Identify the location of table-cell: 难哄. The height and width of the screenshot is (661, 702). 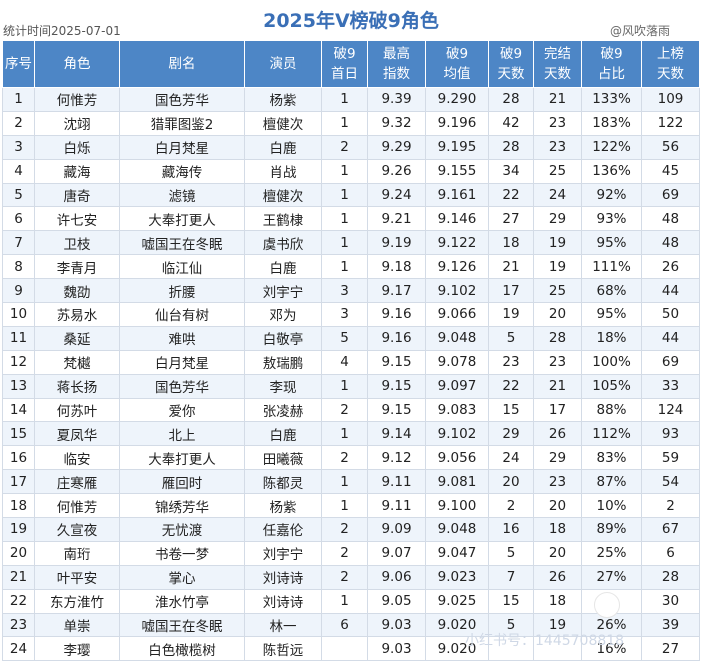
(182, 338).